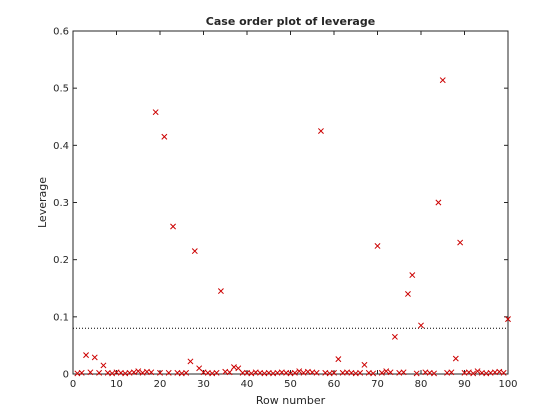  What do you see at coordinates (290, 384) in the screenshot?
I see `x-tick-label: 50` at bounding box center [290, 384].